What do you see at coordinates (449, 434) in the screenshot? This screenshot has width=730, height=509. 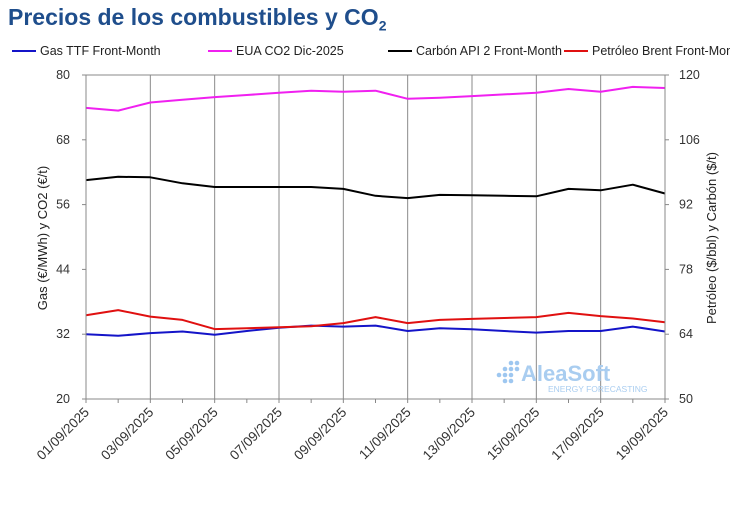 I see `x-tick-label: 13/09/2025` at bounding box center [449, 434].